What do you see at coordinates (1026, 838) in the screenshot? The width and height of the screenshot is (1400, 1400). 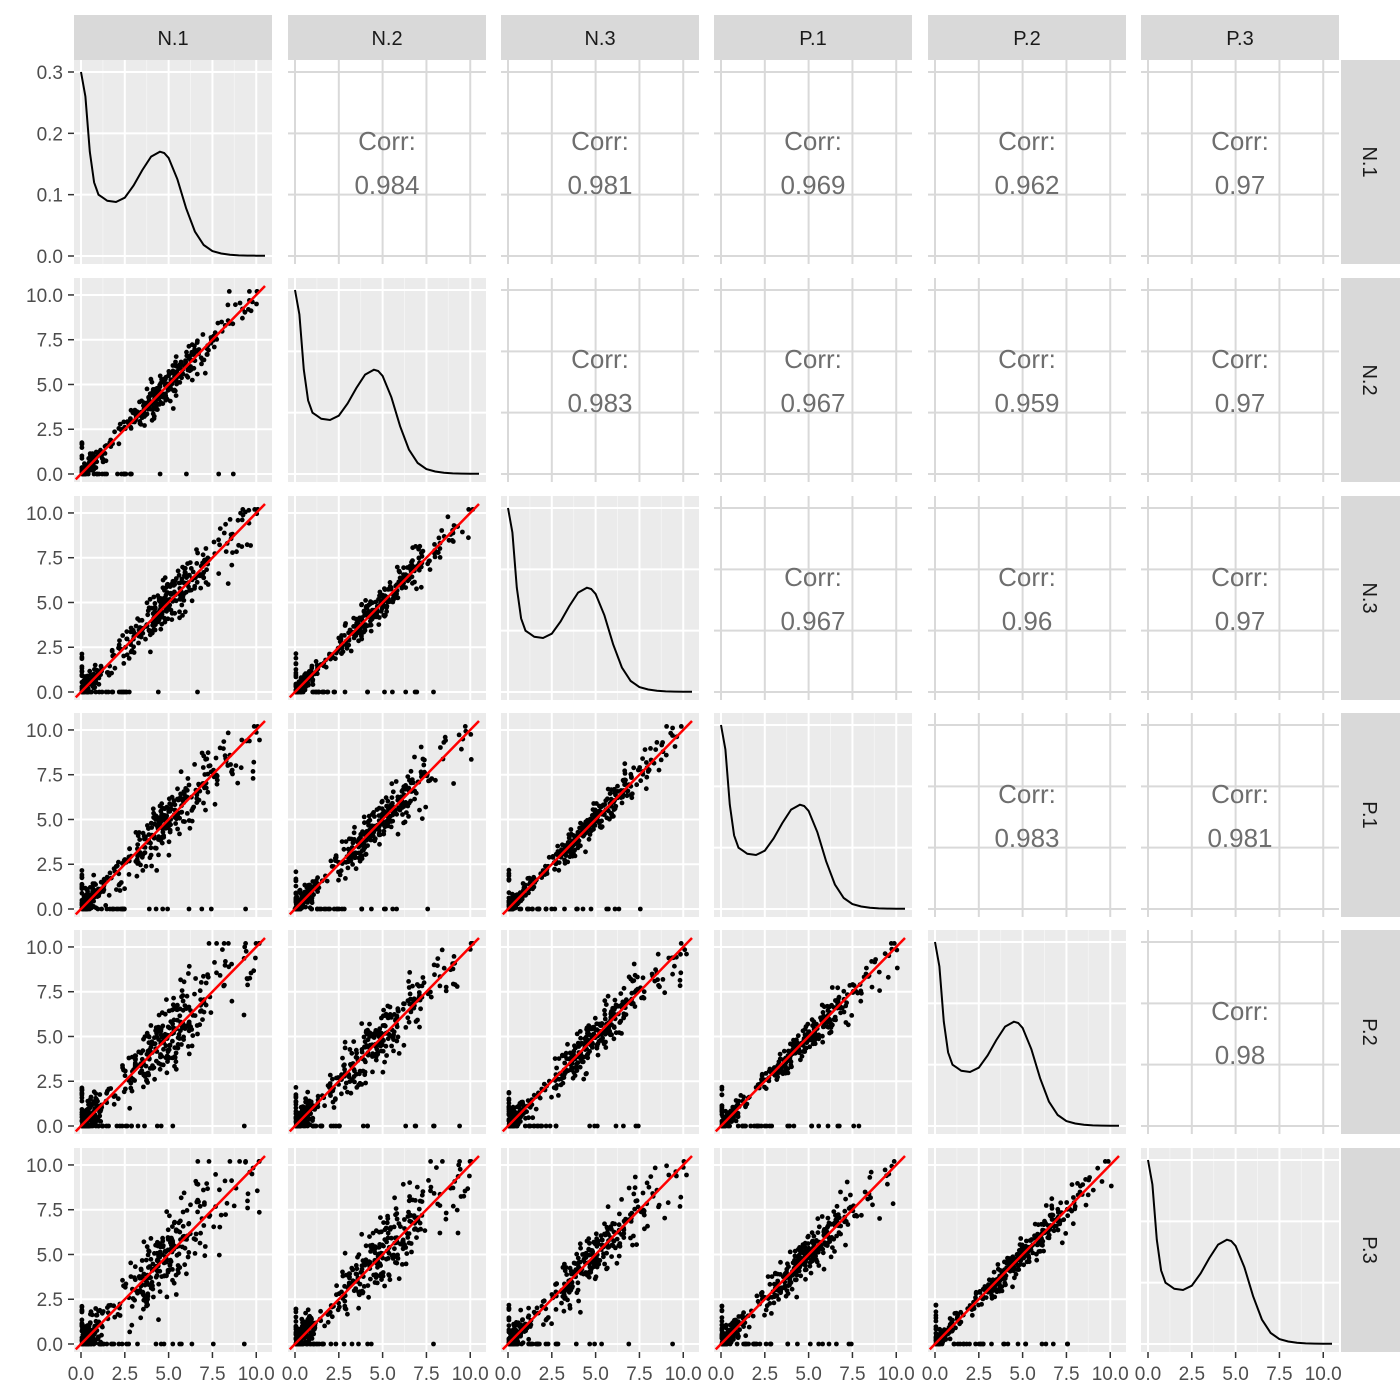 I see `corr-value: 0.983` at bounding box center [1026, 838].